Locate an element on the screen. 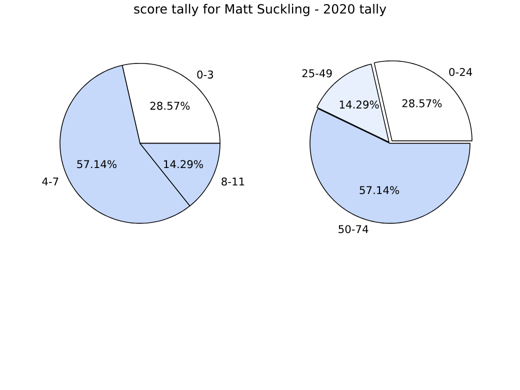 This screenshot has height=390, width=520. slice-label: 4-7 is located at coordinates (50, 182).